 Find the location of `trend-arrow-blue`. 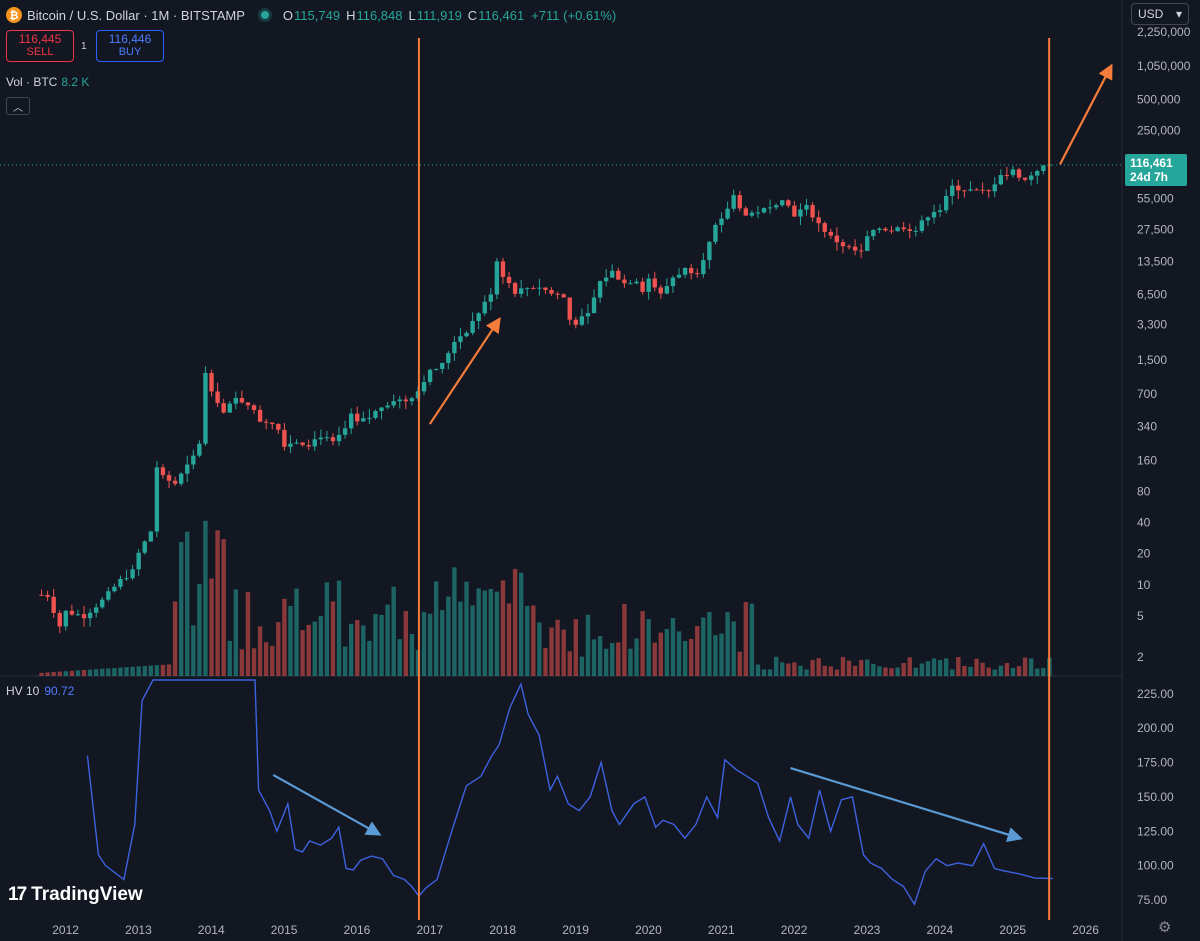

trend-arrow-blue is located at coordinates (327, 804).